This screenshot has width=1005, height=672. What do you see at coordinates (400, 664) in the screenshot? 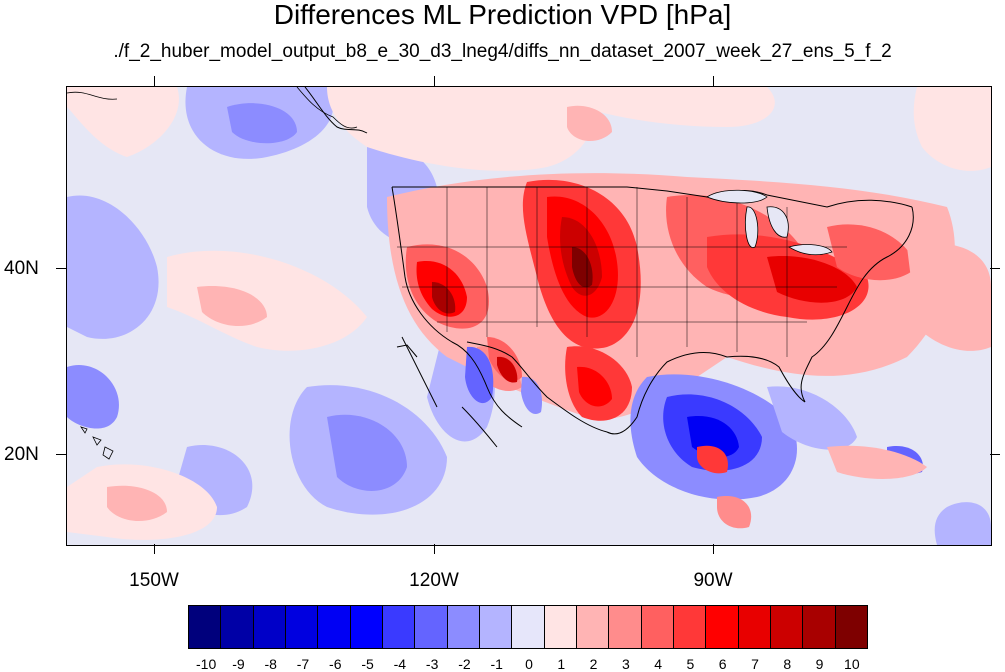
I see `colorbar-label: -4` at bounding box center [400, 664].